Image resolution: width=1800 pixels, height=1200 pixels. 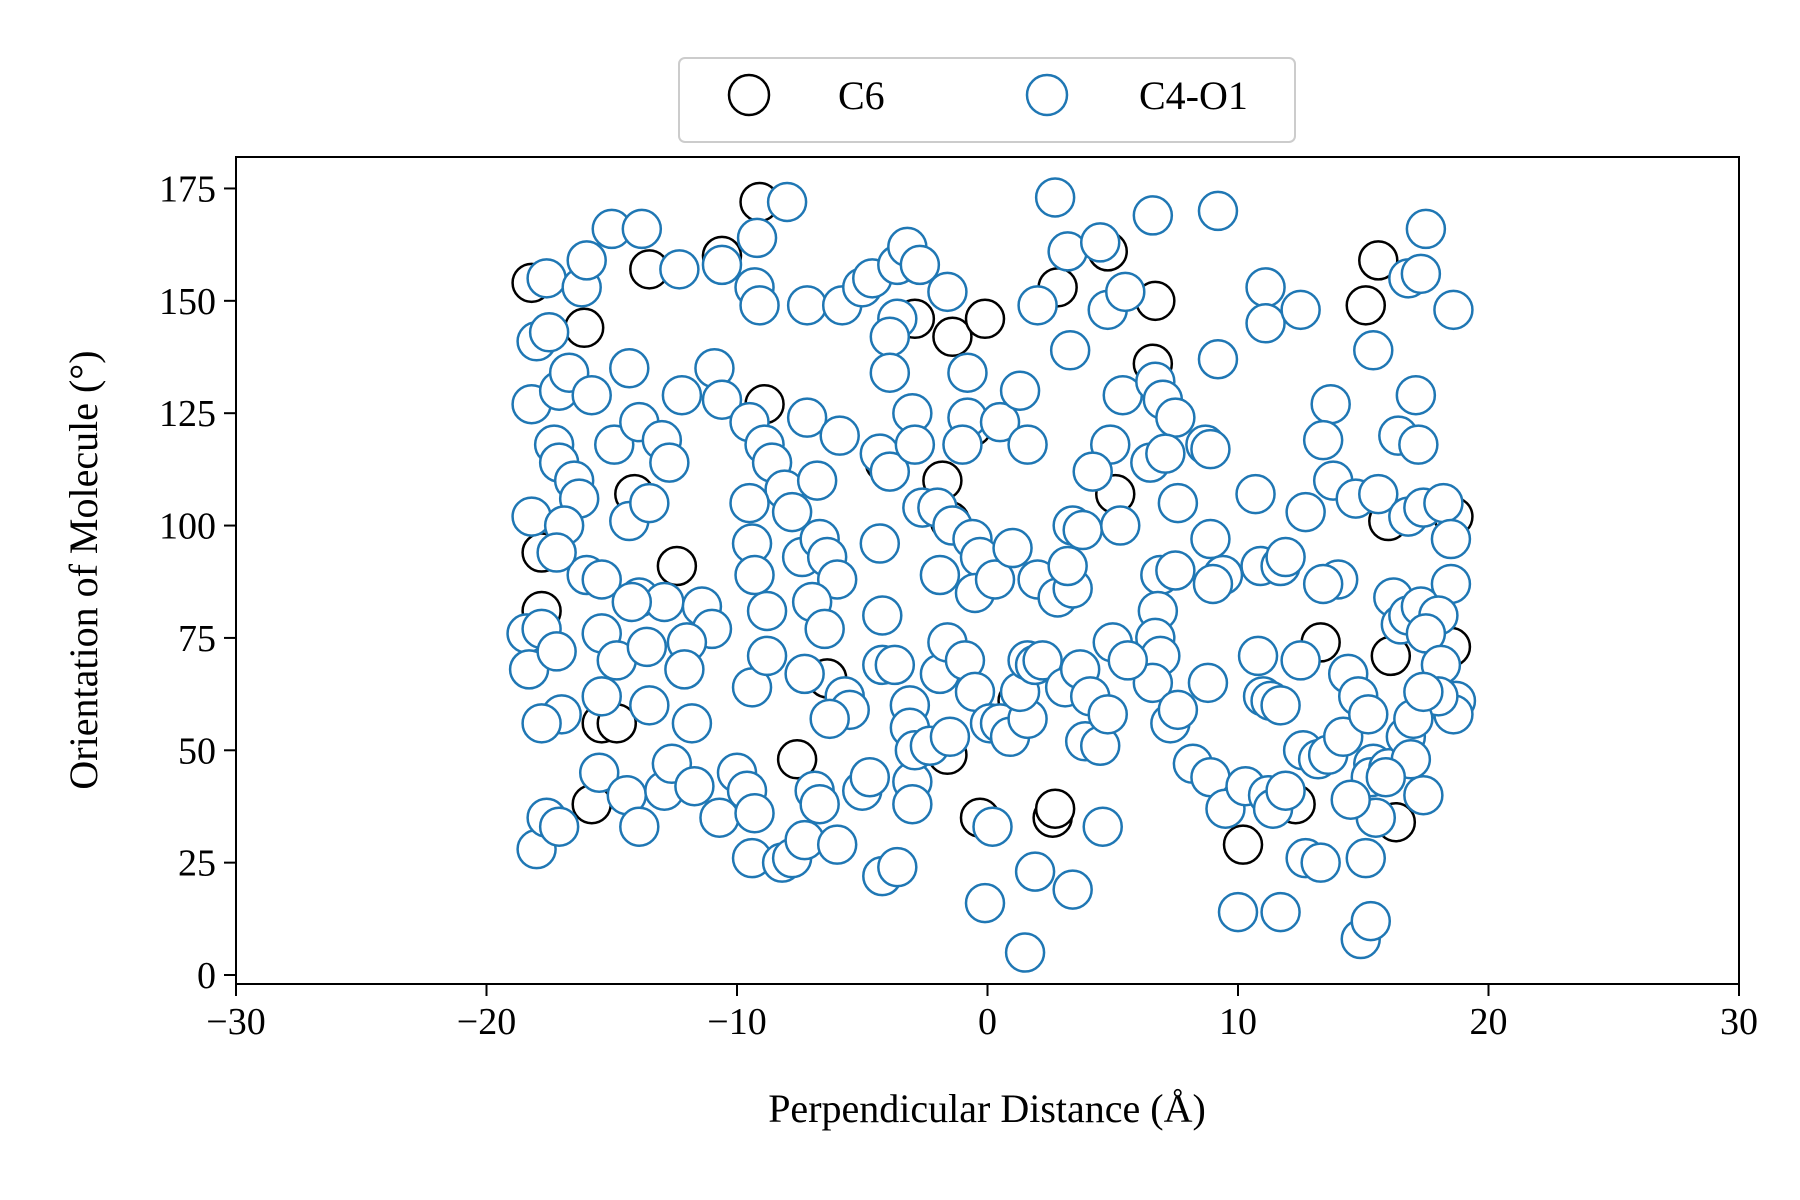 I want to click on legend: C6 C4-O1, so click(x=987, y=100).